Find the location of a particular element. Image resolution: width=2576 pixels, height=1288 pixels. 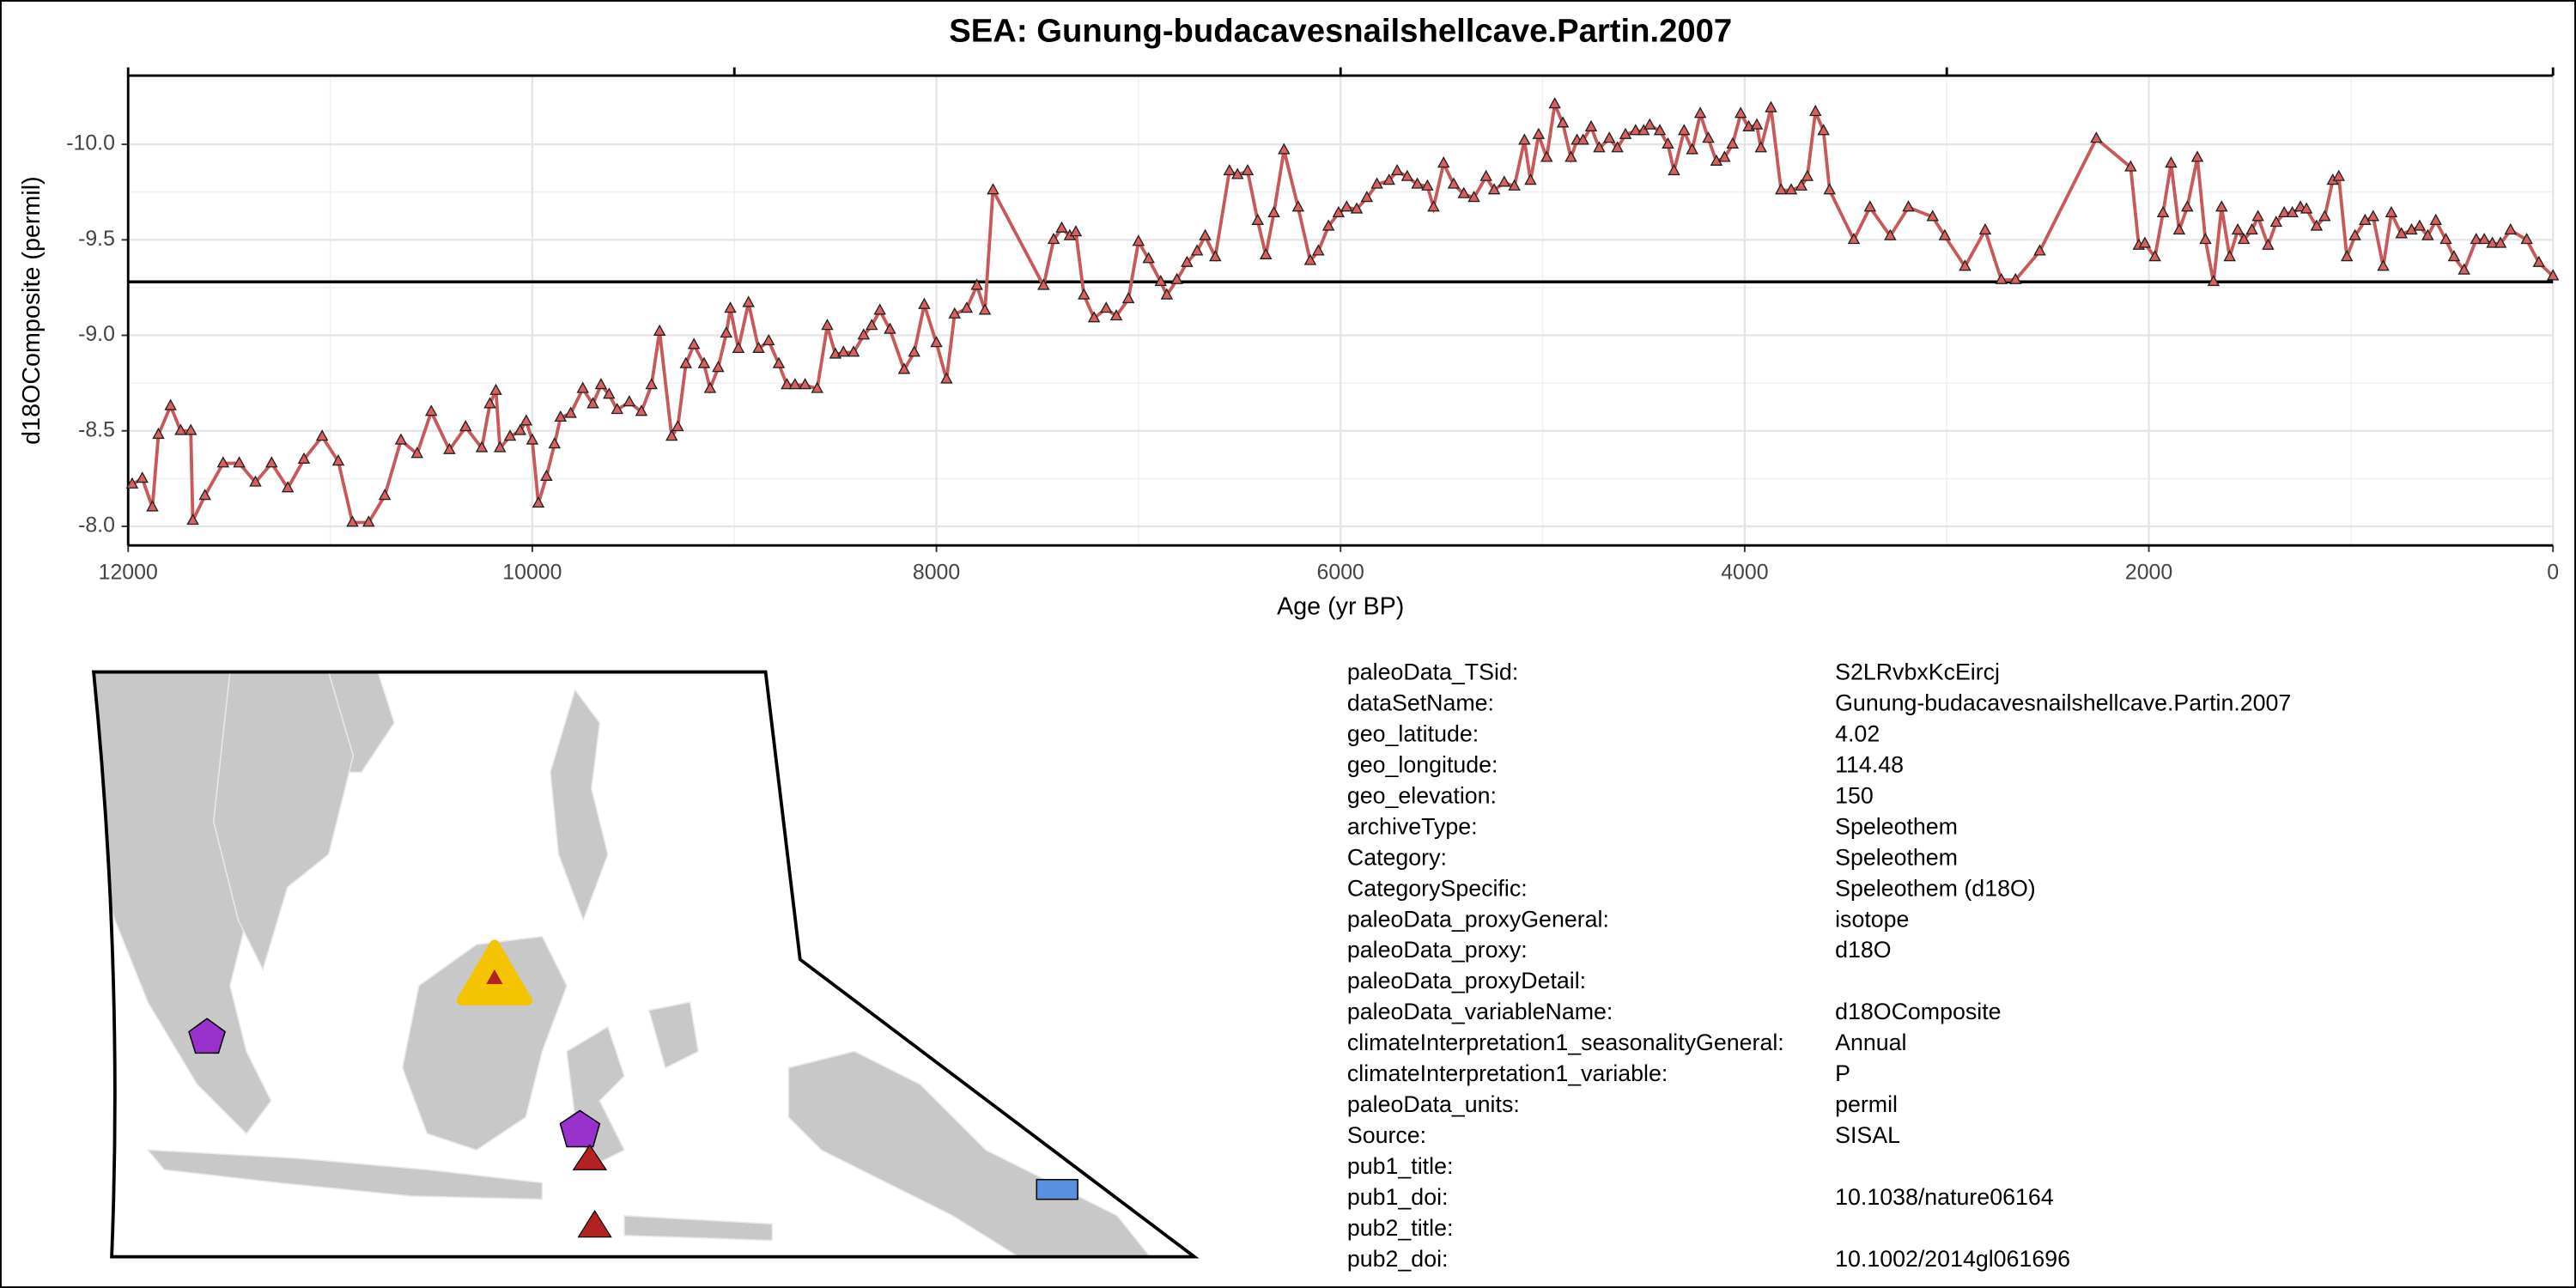

metadata-key: climateInterpretation1_variable: is located at coordinates (1507, 1073).